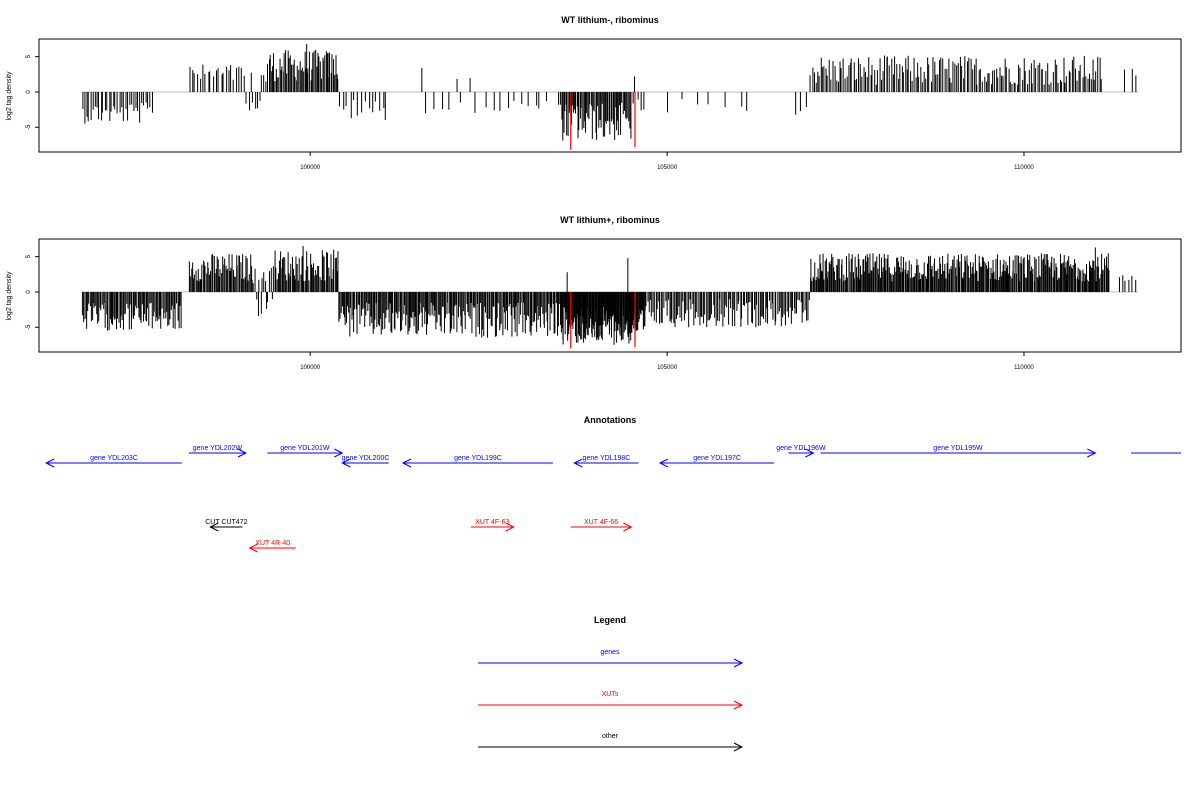  What do you see at coordinates (607, 458) in the screenshot?
I see `annotation-label: gene YDL198C` at bounding box center [607, 458].